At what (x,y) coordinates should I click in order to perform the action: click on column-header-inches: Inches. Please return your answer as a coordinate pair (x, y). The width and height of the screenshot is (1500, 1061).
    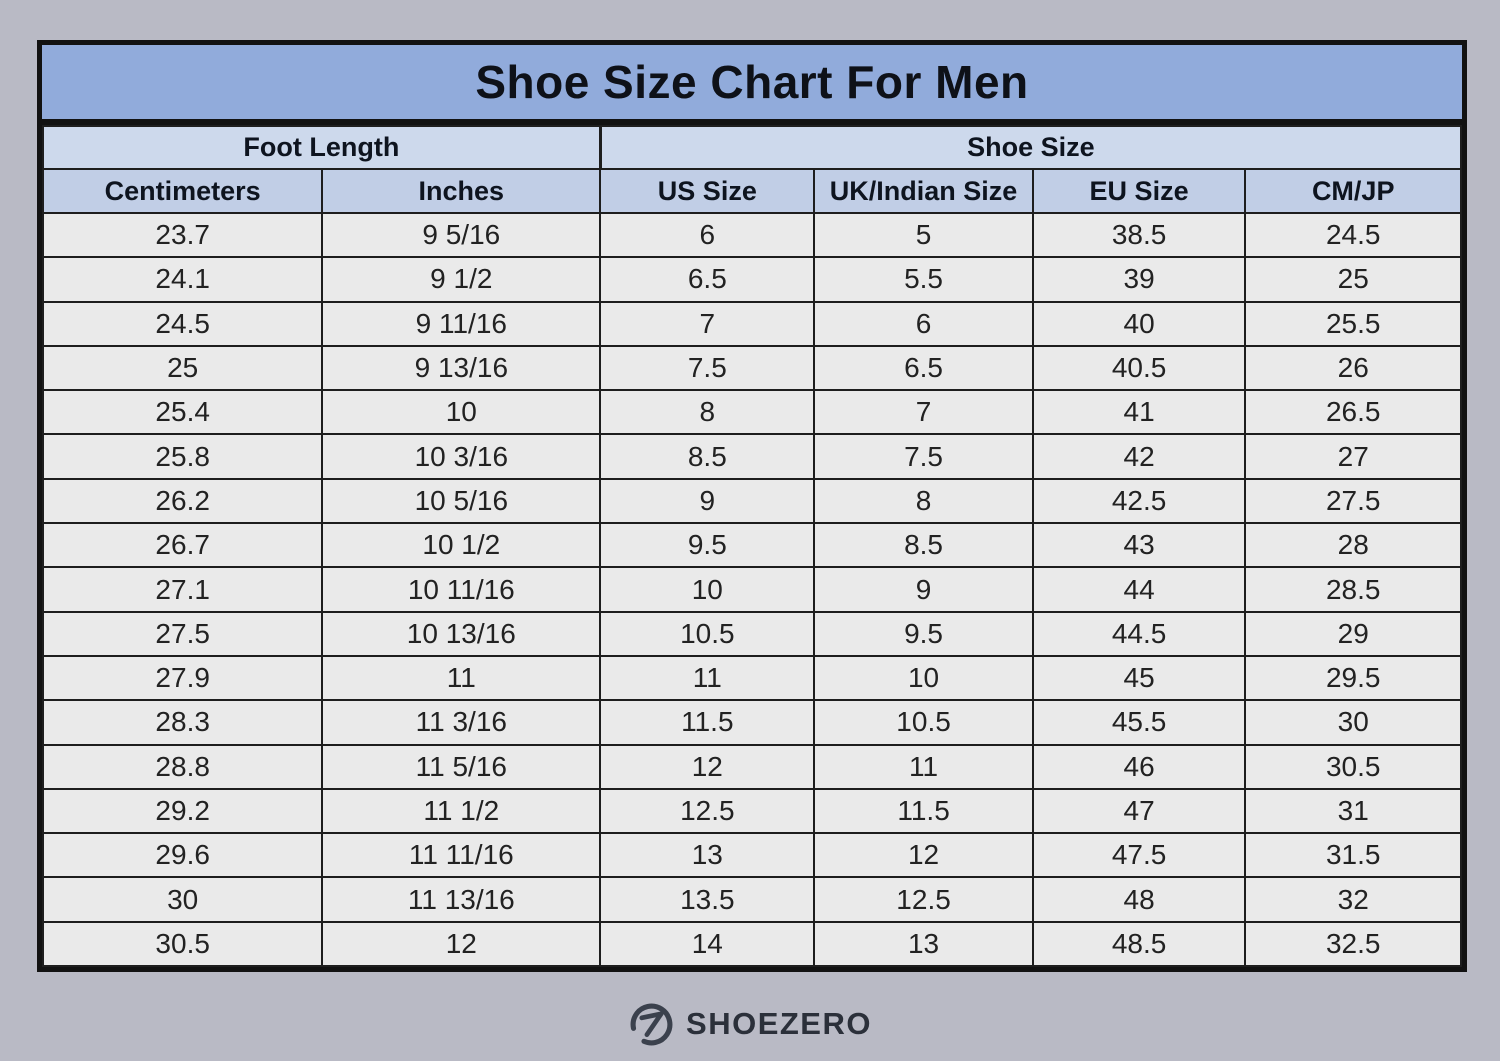
    Looking at the image, I should click on (461, 191).